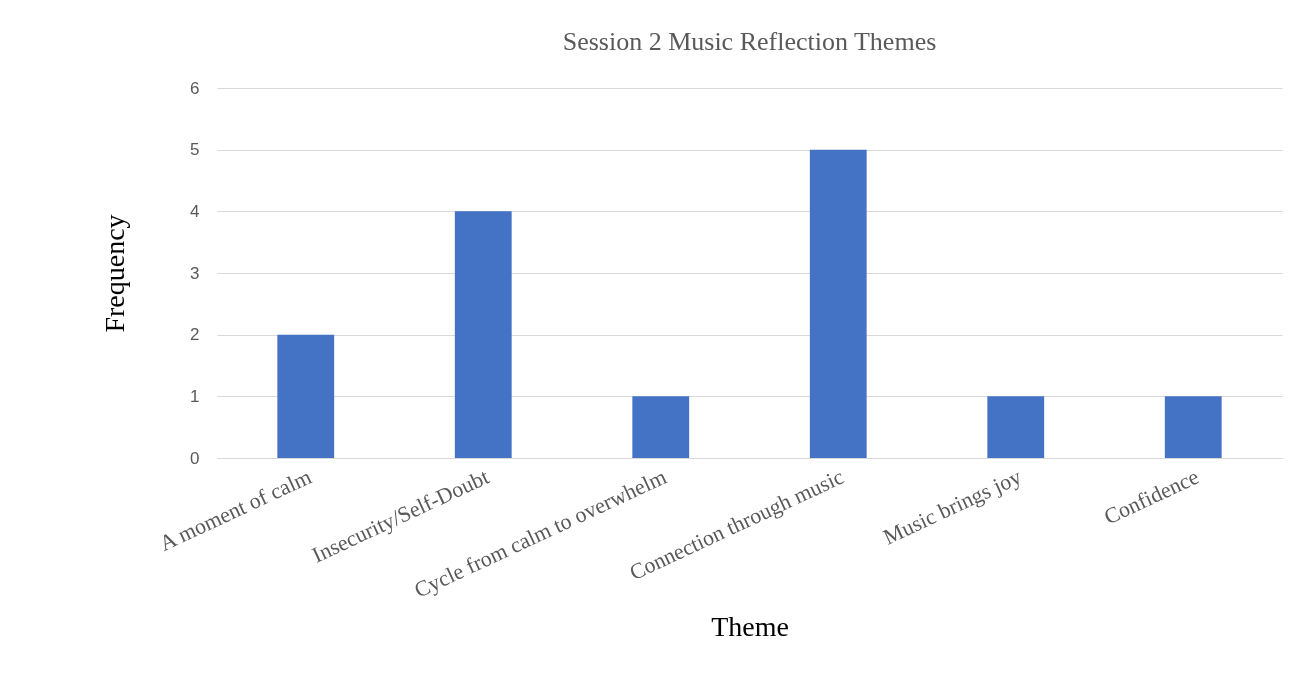 The width and height of the screenshot is (1299, 675). What do you see at coordinates (195, 458) in the screenshot?
I see `y-tick-label: 0` at bounding box center [195, 458].